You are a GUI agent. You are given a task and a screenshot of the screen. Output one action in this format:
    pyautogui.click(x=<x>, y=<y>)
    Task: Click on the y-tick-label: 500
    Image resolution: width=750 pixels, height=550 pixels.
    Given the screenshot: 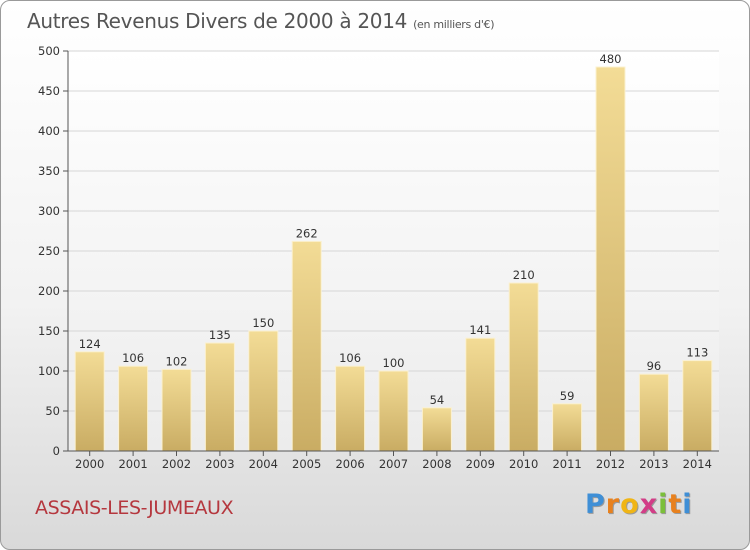 What is the action you would take?
    pyautogui.click(x=49, y=51)
    